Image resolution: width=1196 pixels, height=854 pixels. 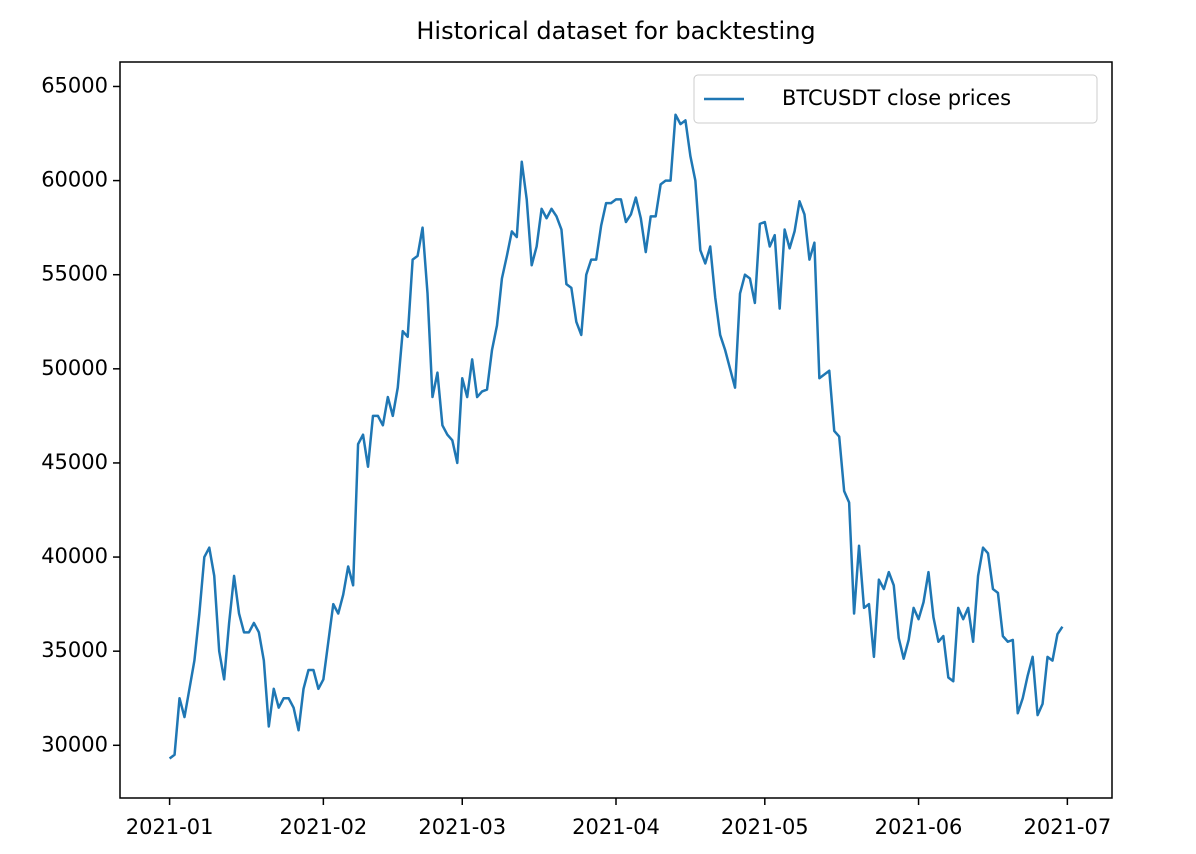 I want to click on y-tick-label: 65000, so click(x=74, y=85).